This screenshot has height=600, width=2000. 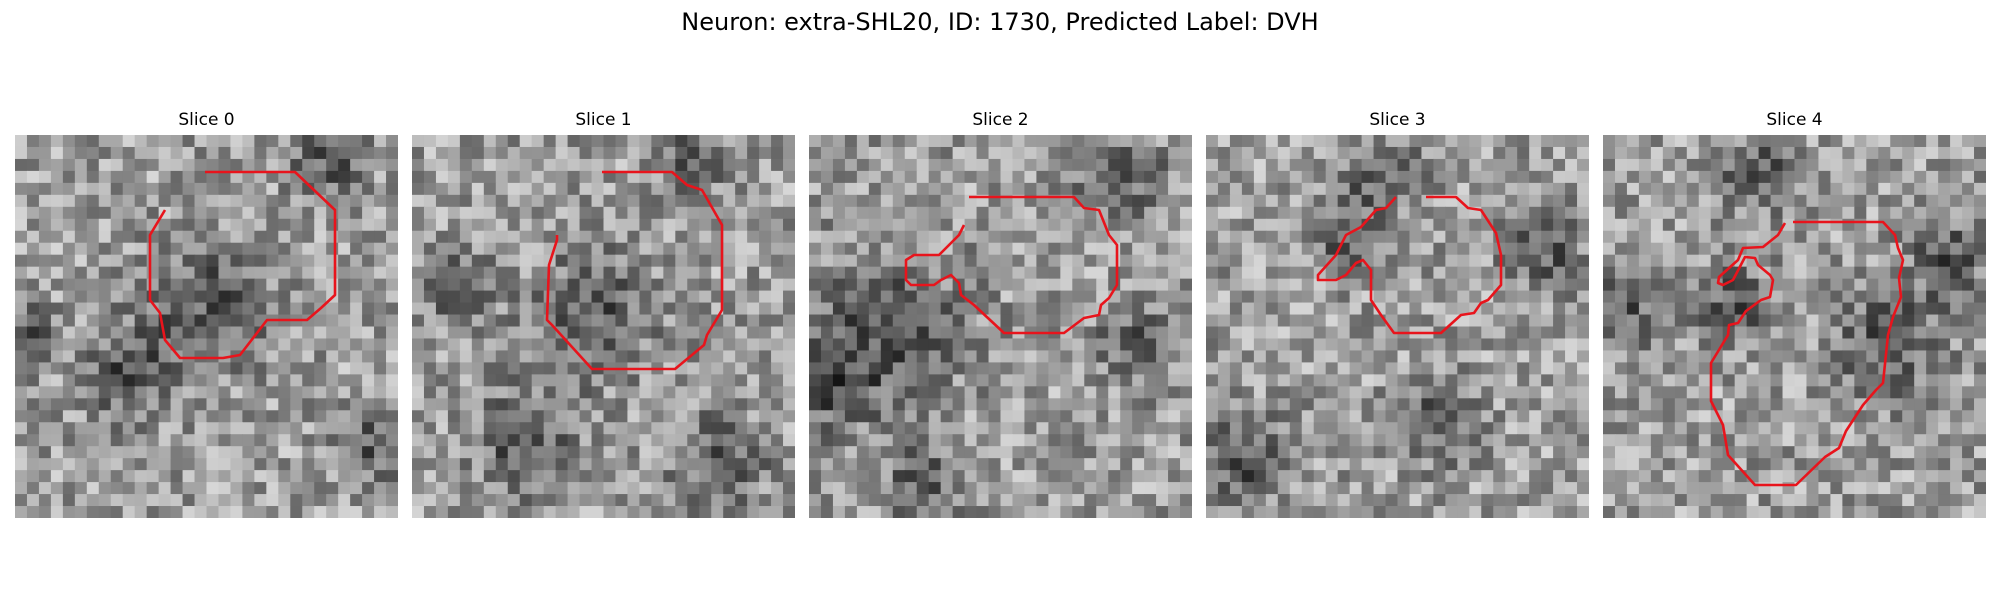 I want to click on slice-title-4: Slice 4, so click(x=1794, y=120).